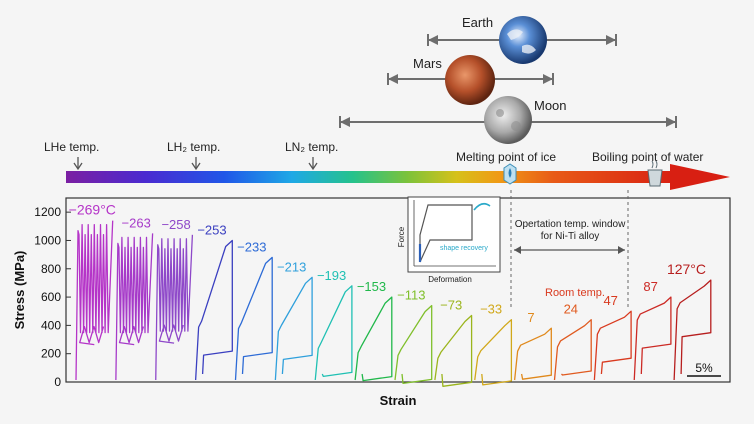 The image size is (754, 424). What do you see at coordinates (193, 147) in the screenshot?
I see `marker-lh2: LH₂ temp.` at bounding box center [193, 147].